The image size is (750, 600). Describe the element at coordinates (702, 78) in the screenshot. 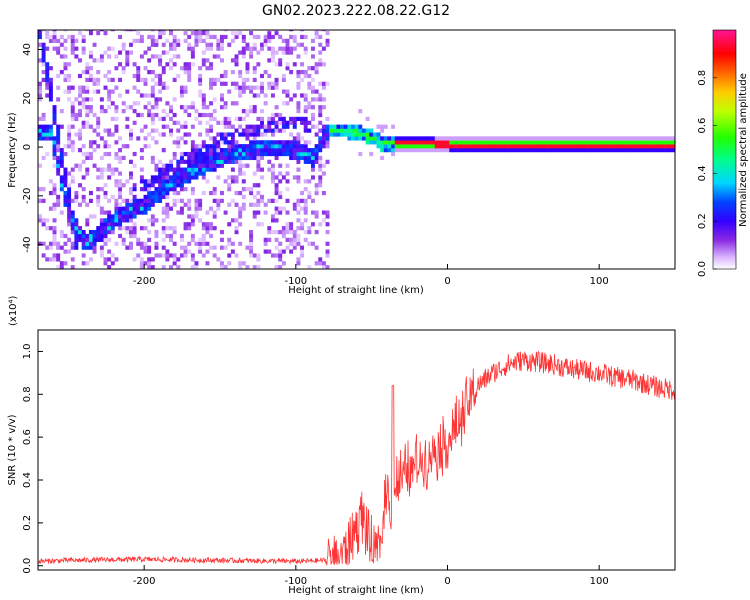

I see `colorbar-tick-label: 0.8` at that location.